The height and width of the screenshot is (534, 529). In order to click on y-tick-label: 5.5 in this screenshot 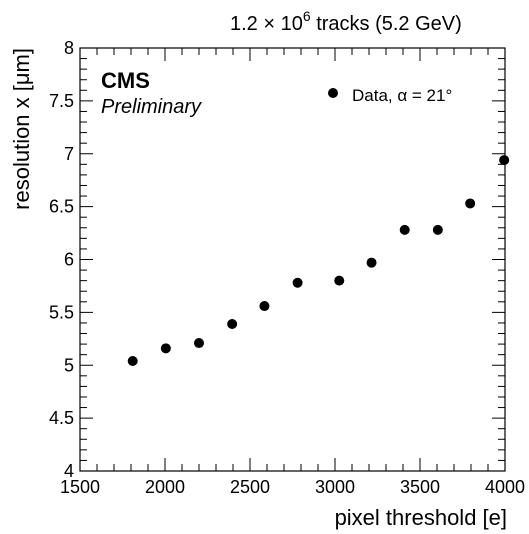, I will do `click(61, 312)`.